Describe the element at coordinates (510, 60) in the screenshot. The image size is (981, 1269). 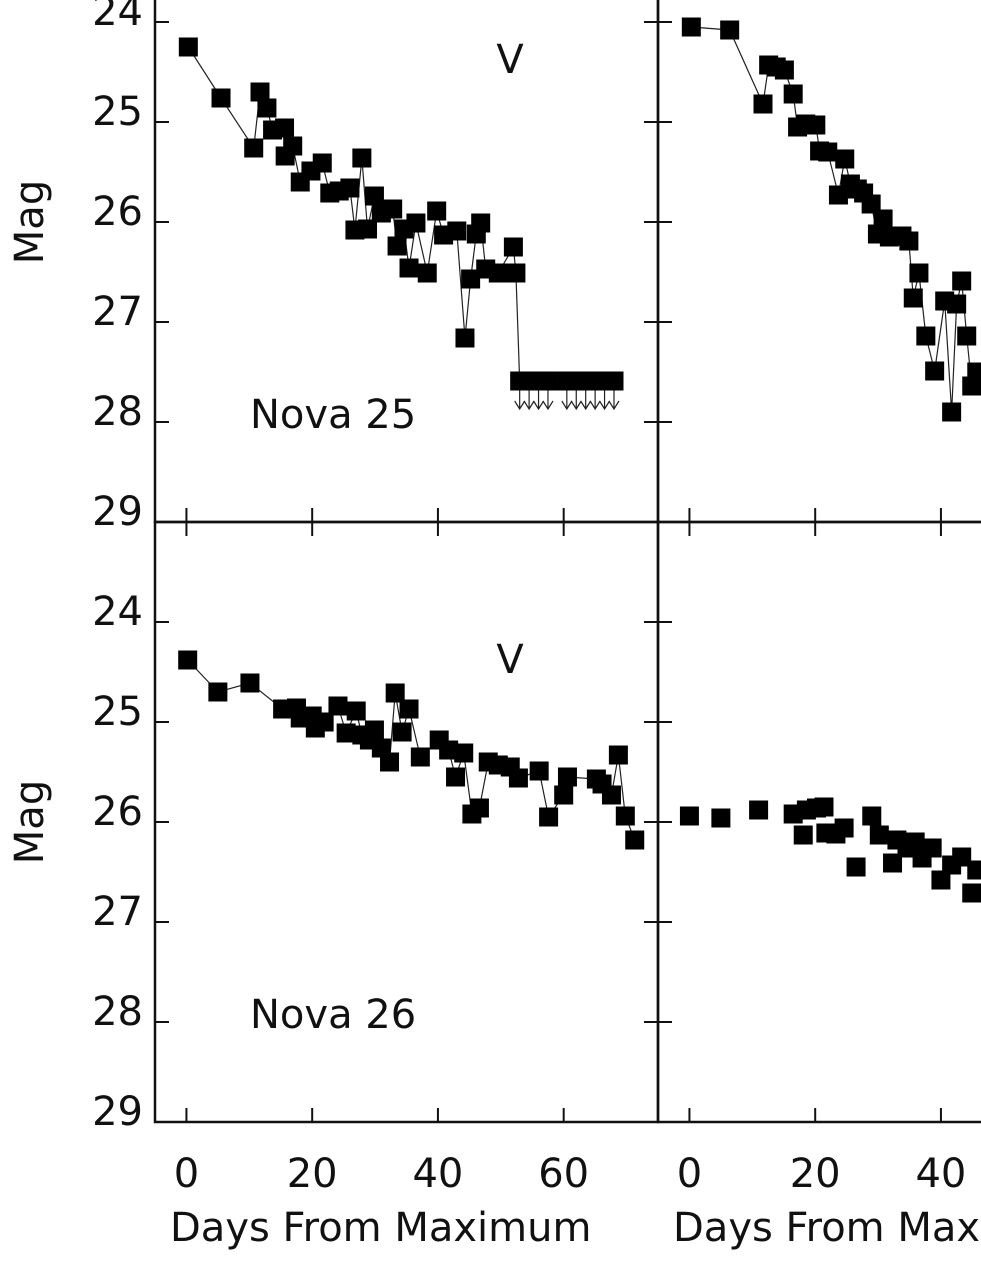
I see `band-label: V` at that location.